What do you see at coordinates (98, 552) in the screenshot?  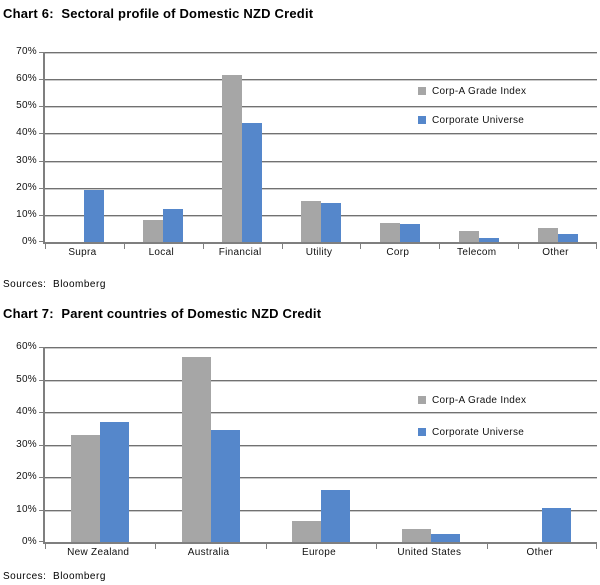 I see `x-axis-label-new-zealand: New Zealand` at bounding box center [98, 552].